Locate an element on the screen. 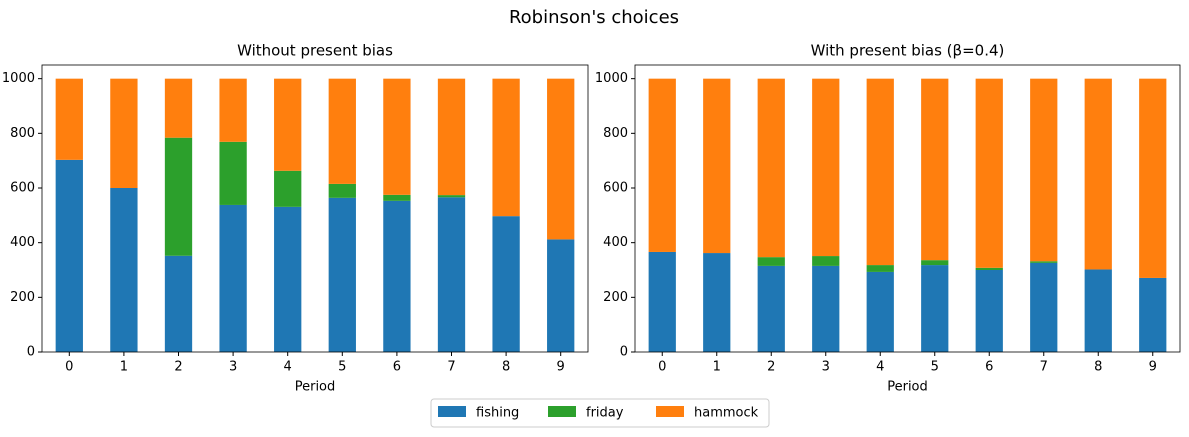 This screenshot has width=1189, height=437. figure-title: Robinson's choices is located at coordinates (594, 17).